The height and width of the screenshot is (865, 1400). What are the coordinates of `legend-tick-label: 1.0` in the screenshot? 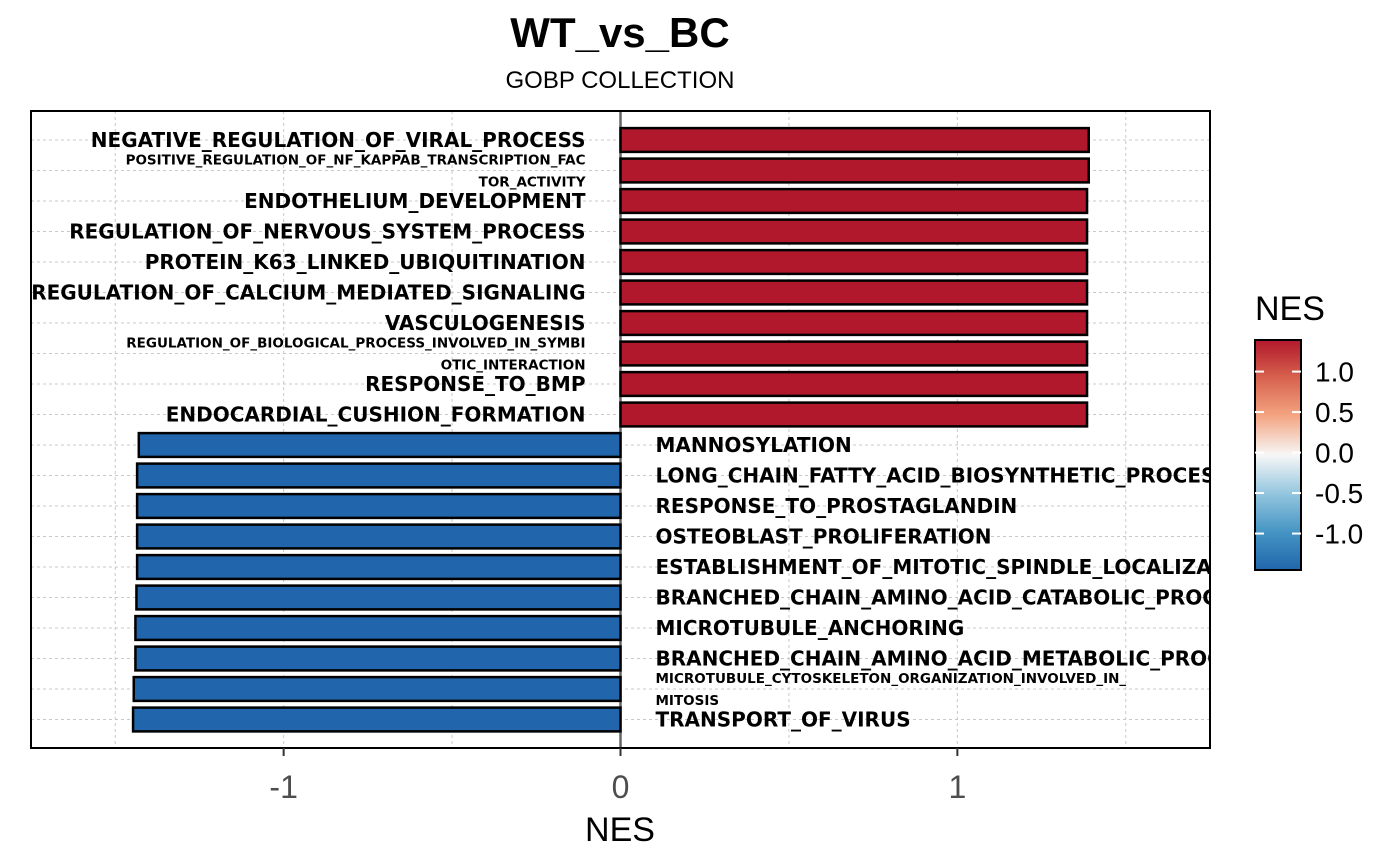 It's located at (1334, 372).